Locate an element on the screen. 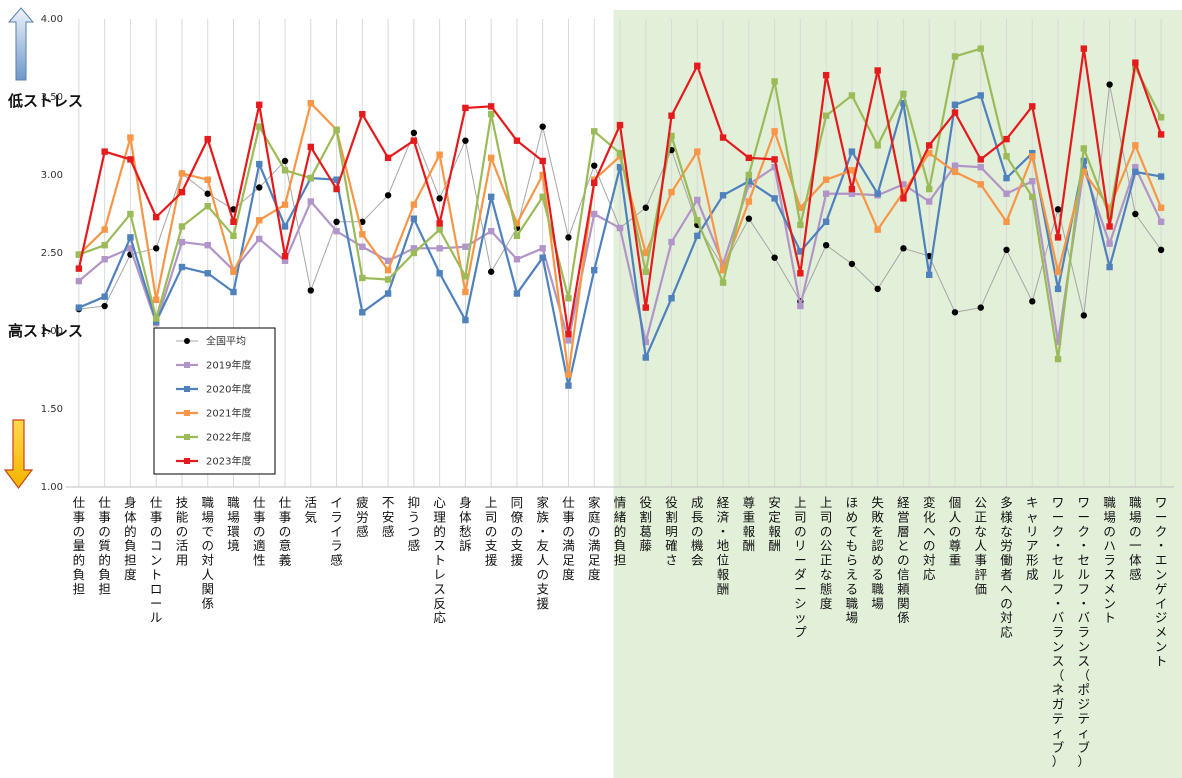 This screenshot has width=1182, height=778. category-label: 上司の支援 is located at coordinates (491, 531).